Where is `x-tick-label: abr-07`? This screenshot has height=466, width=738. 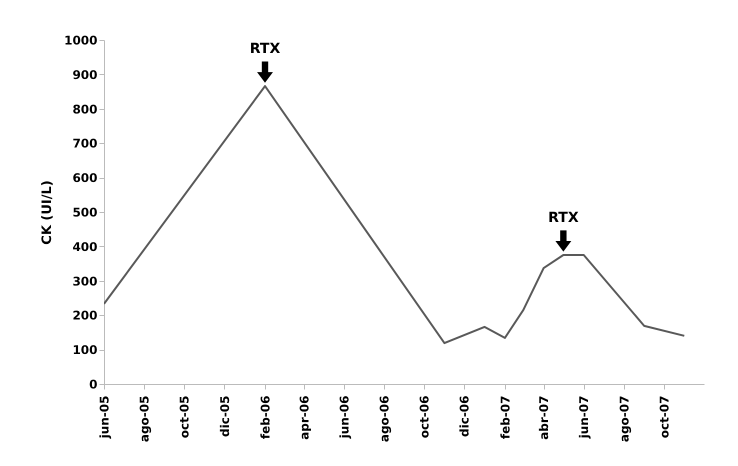
x-tick-label: abr-07 is located at coordinates (544, 418).